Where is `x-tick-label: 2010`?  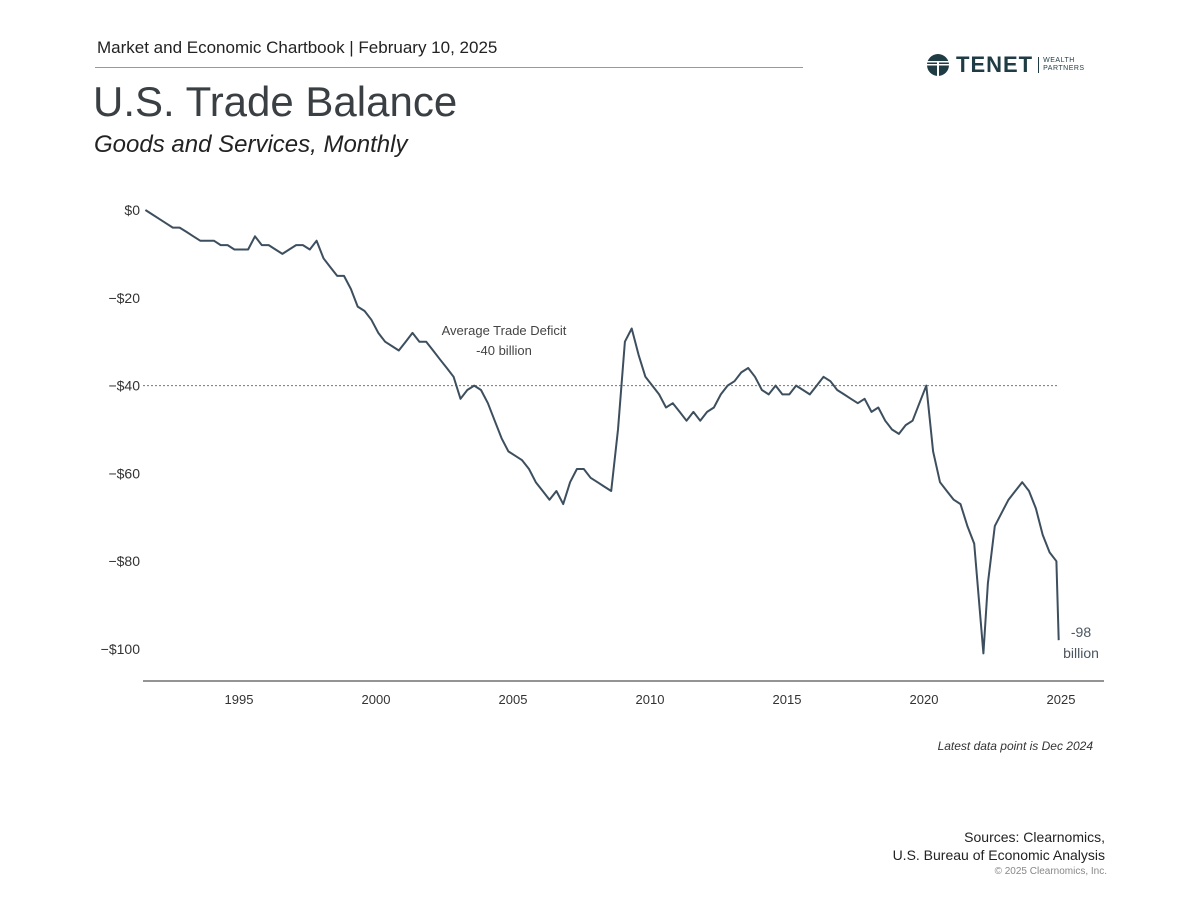
x-tick-label: 2010 is located at coordinates (650, 699).